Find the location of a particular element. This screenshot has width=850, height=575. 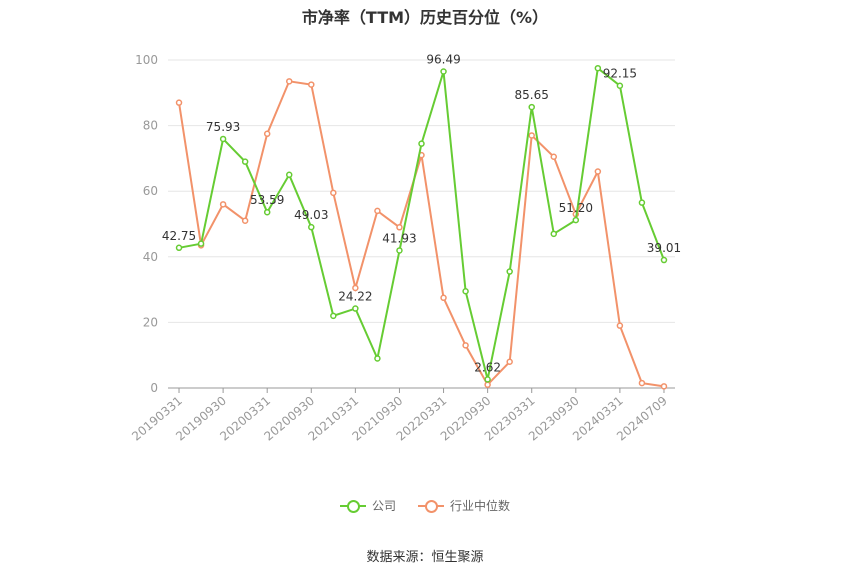

y-tick-label: 80 is located at coordinates (150, 126).